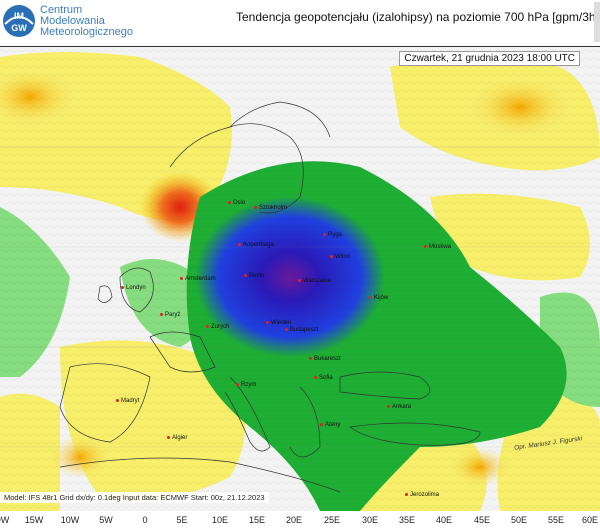 This screenshot has height=532, width=600. Describe the element at coordinates (399, 407) in the screenshot. I see `city-ankara: Ankara` at that location.